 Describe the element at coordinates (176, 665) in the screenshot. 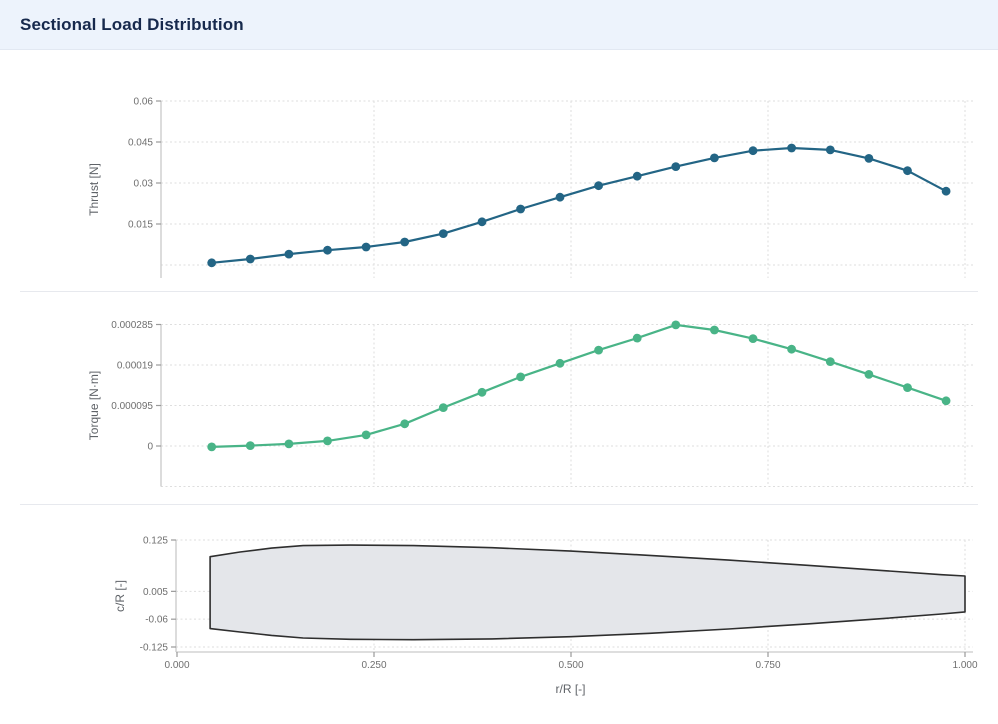

I see `x-tick-label: 0.000` at that location.